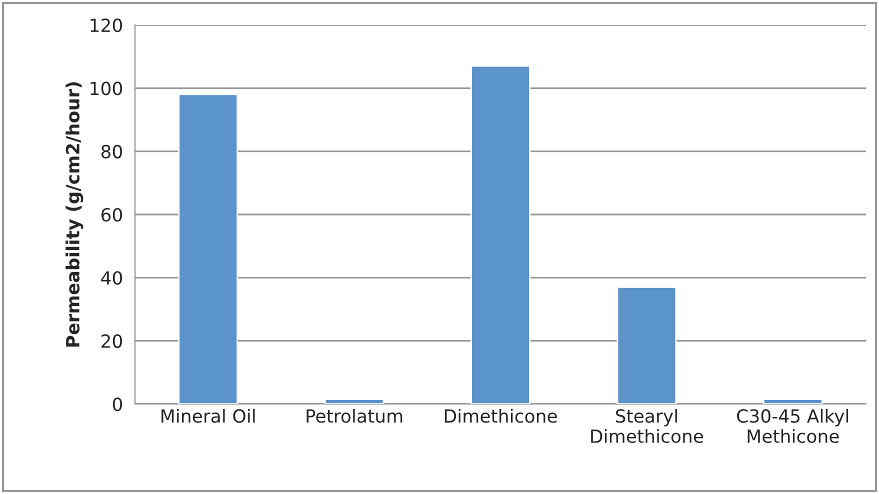  I want to click on y-tick-label: 120, so click(106, 25).